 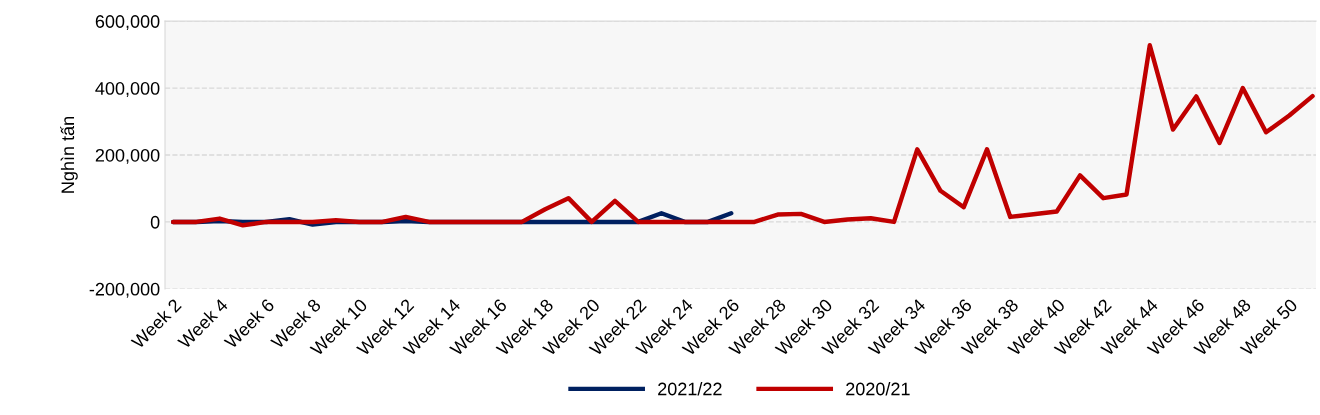 I want to click on y-tick-label: -200,000, so click(x=124, y=290).